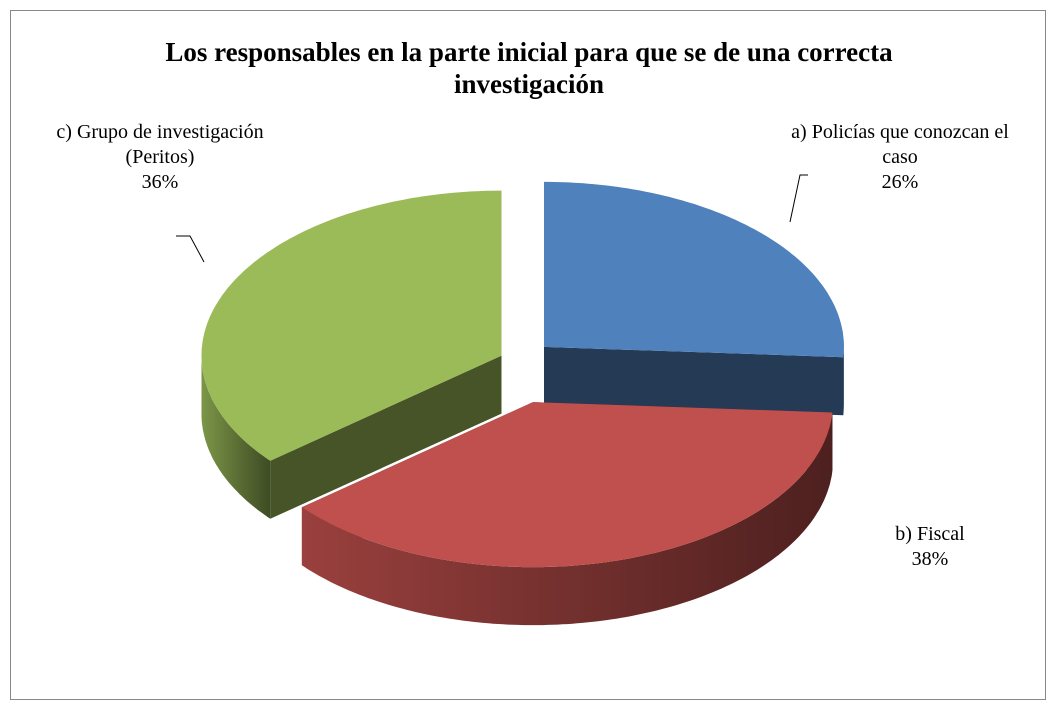 This screenshot has height=704, width=1058. Describe the element at coordinates (930, 547) in the screenshot. I see `data-label: b) Fiscal 38%` at that location.